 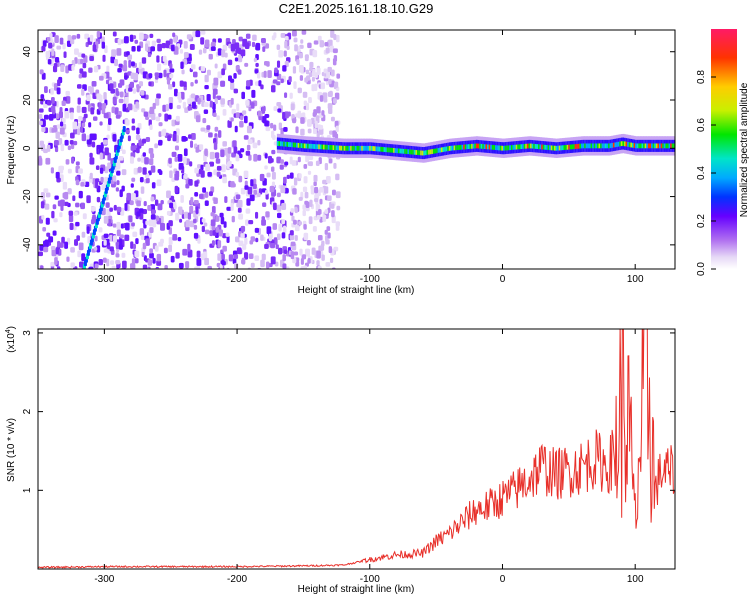 What do you see at coordinates (356, 589) in the screenshot?
I see `bottom-x-axis-label: Height of straight line (km)` at bounding box center [356, 589].